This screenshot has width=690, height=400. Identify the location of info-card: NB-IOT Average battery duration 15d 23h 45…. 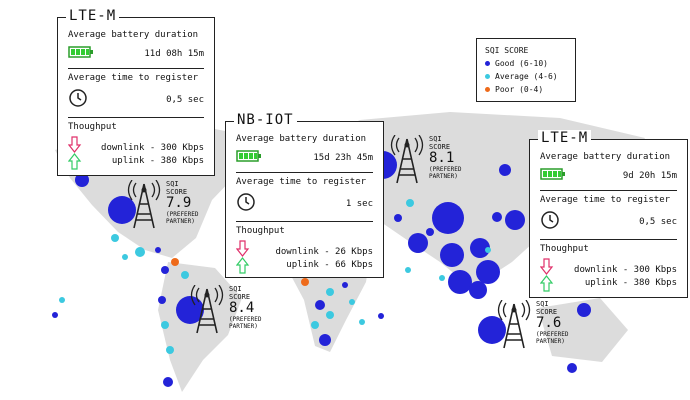
(304, 195).